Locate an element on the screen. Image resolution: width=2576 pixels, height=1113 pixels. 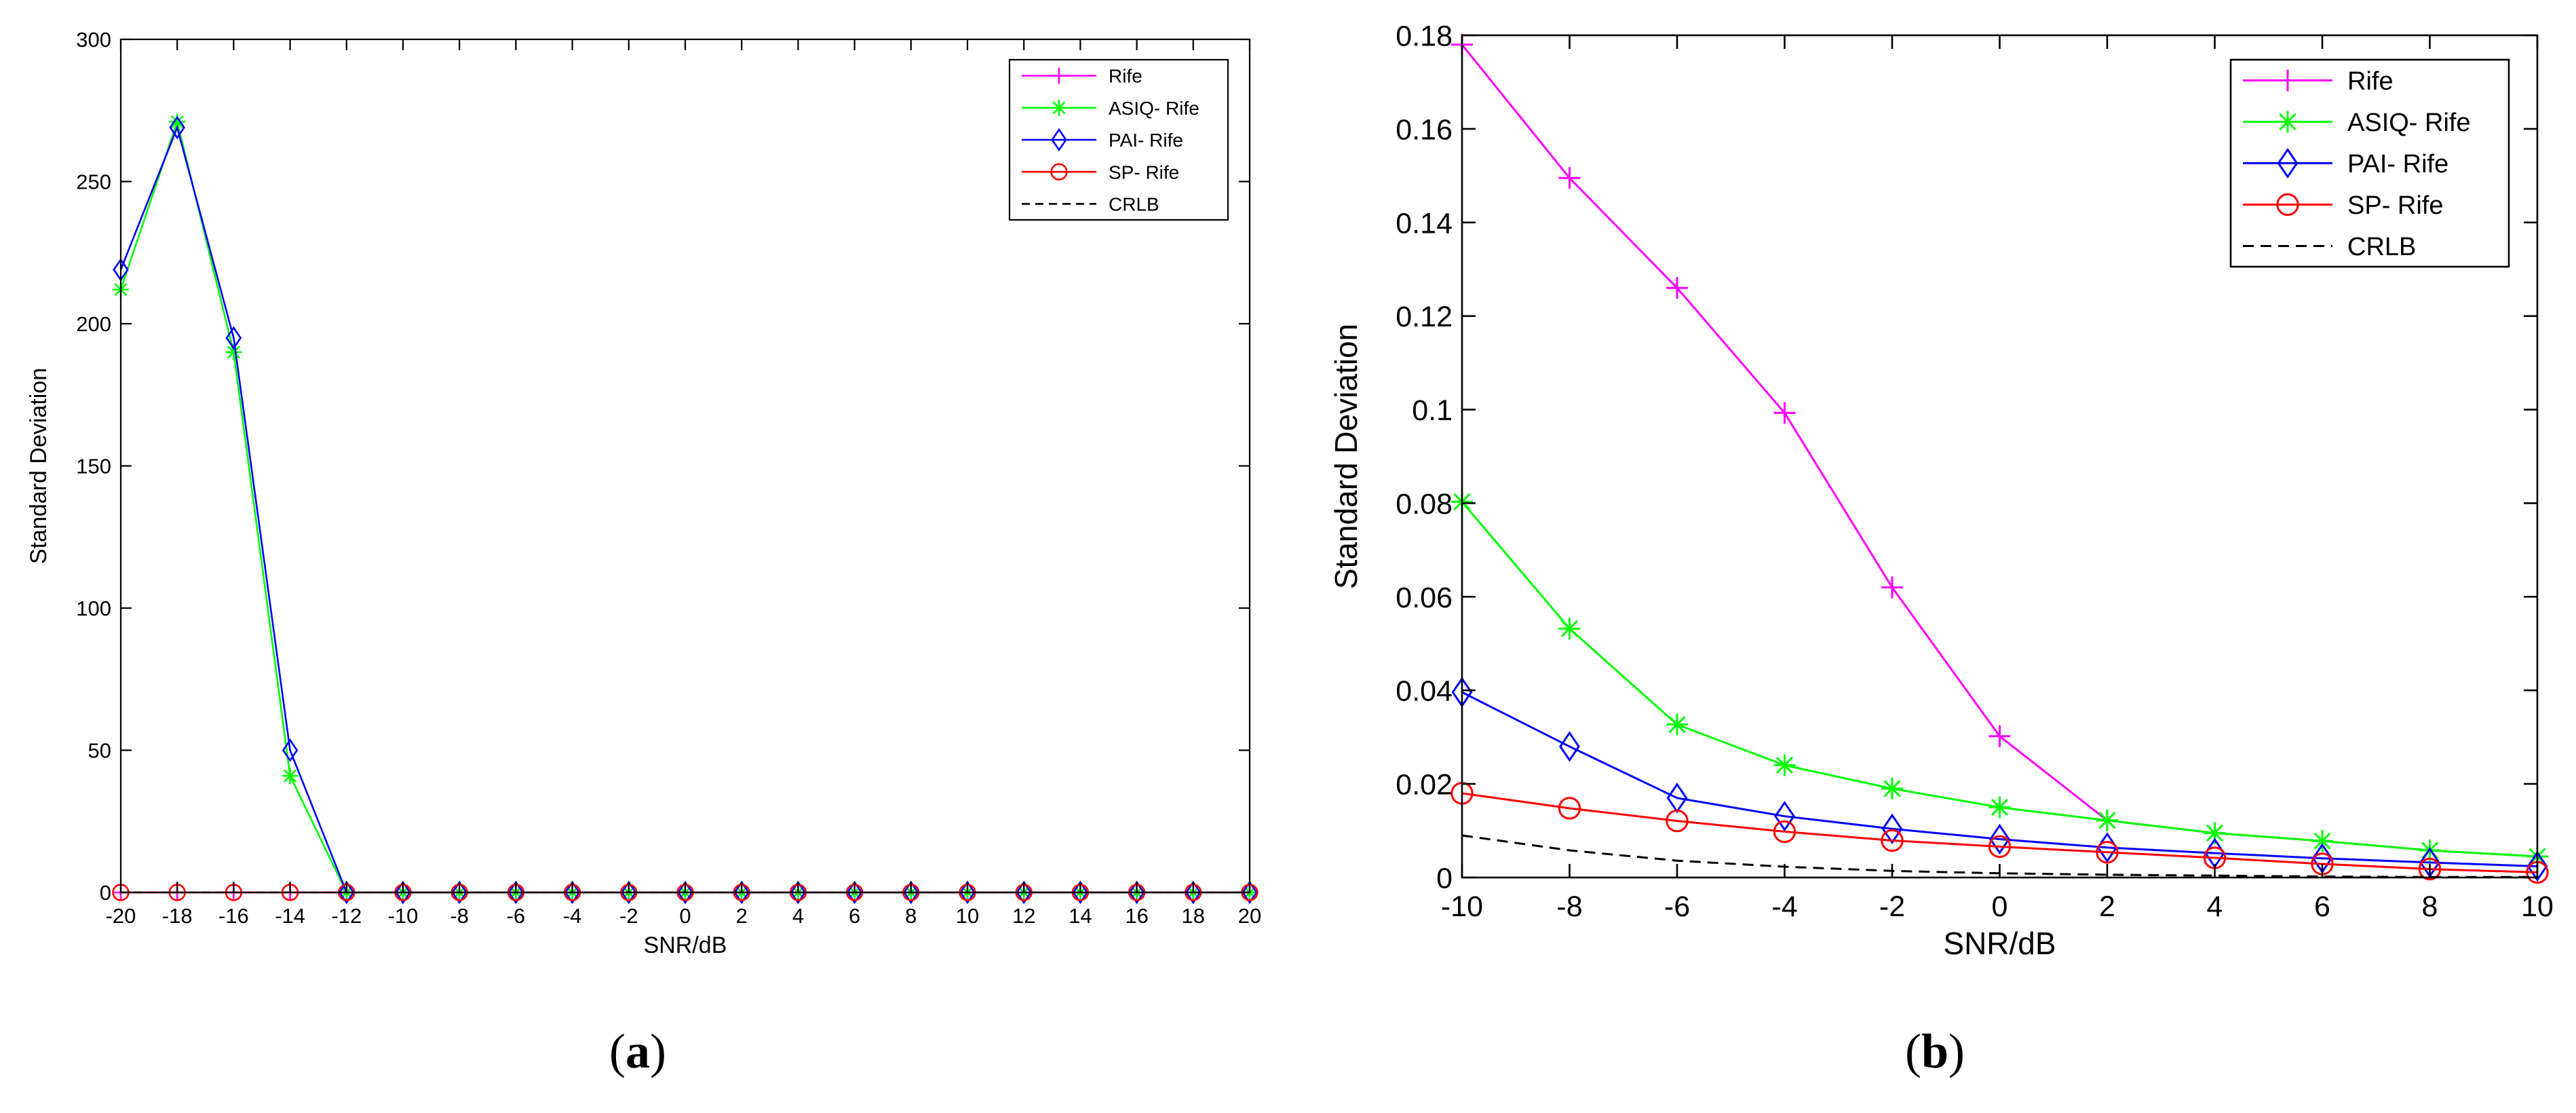
x-tick-label: -2 is located at coordinates (628, 916).